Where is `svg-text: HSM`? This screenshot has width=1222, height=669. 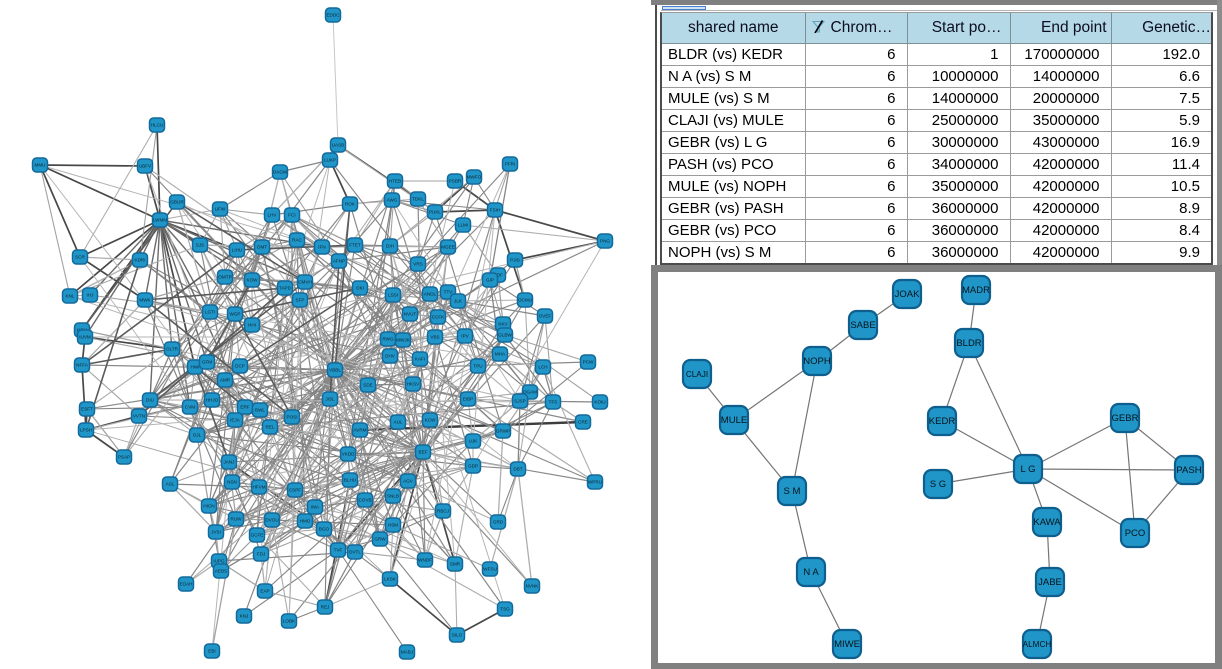 svg-text: HSM is located at coordinates (393, 525).